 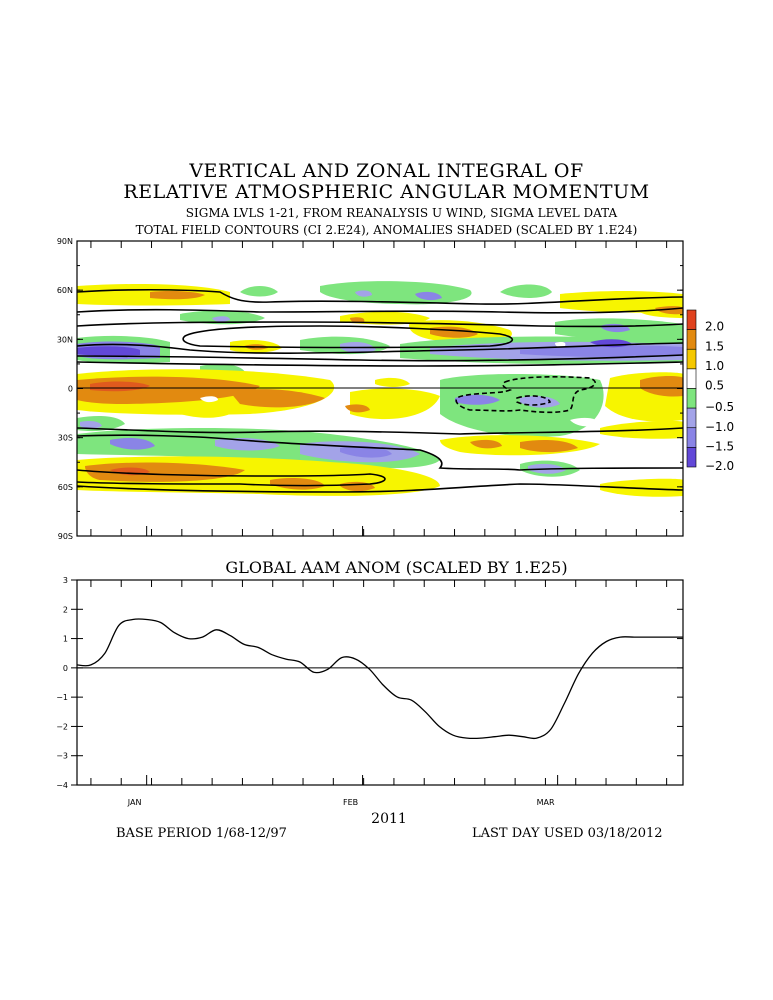 What do you see at coordinates (62, 726) in the screenshot?
I see `y-tick-label: −2` at bounding box center [62, 726].